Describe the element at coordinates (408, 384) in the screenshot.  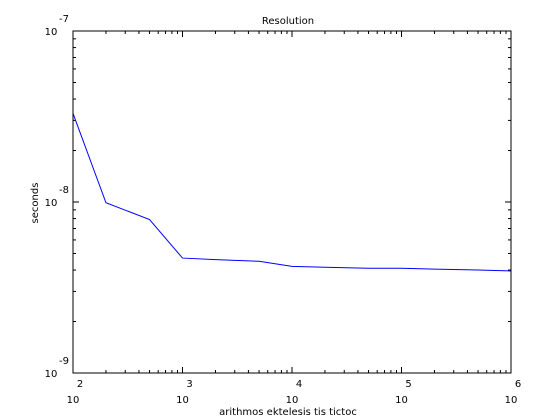
I see `x-tick-exponent: 5` at that location.